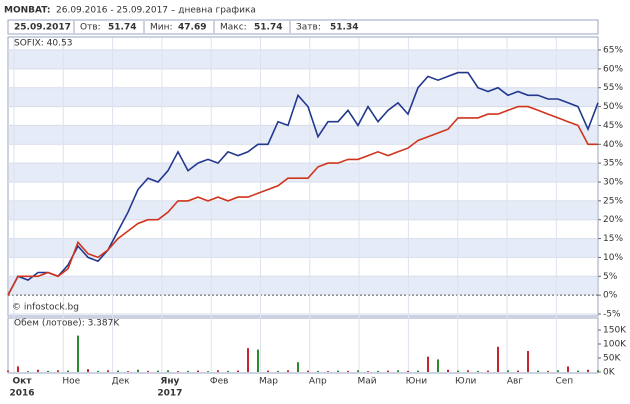  I want to click on year-label: 2016, so click(21, 394).